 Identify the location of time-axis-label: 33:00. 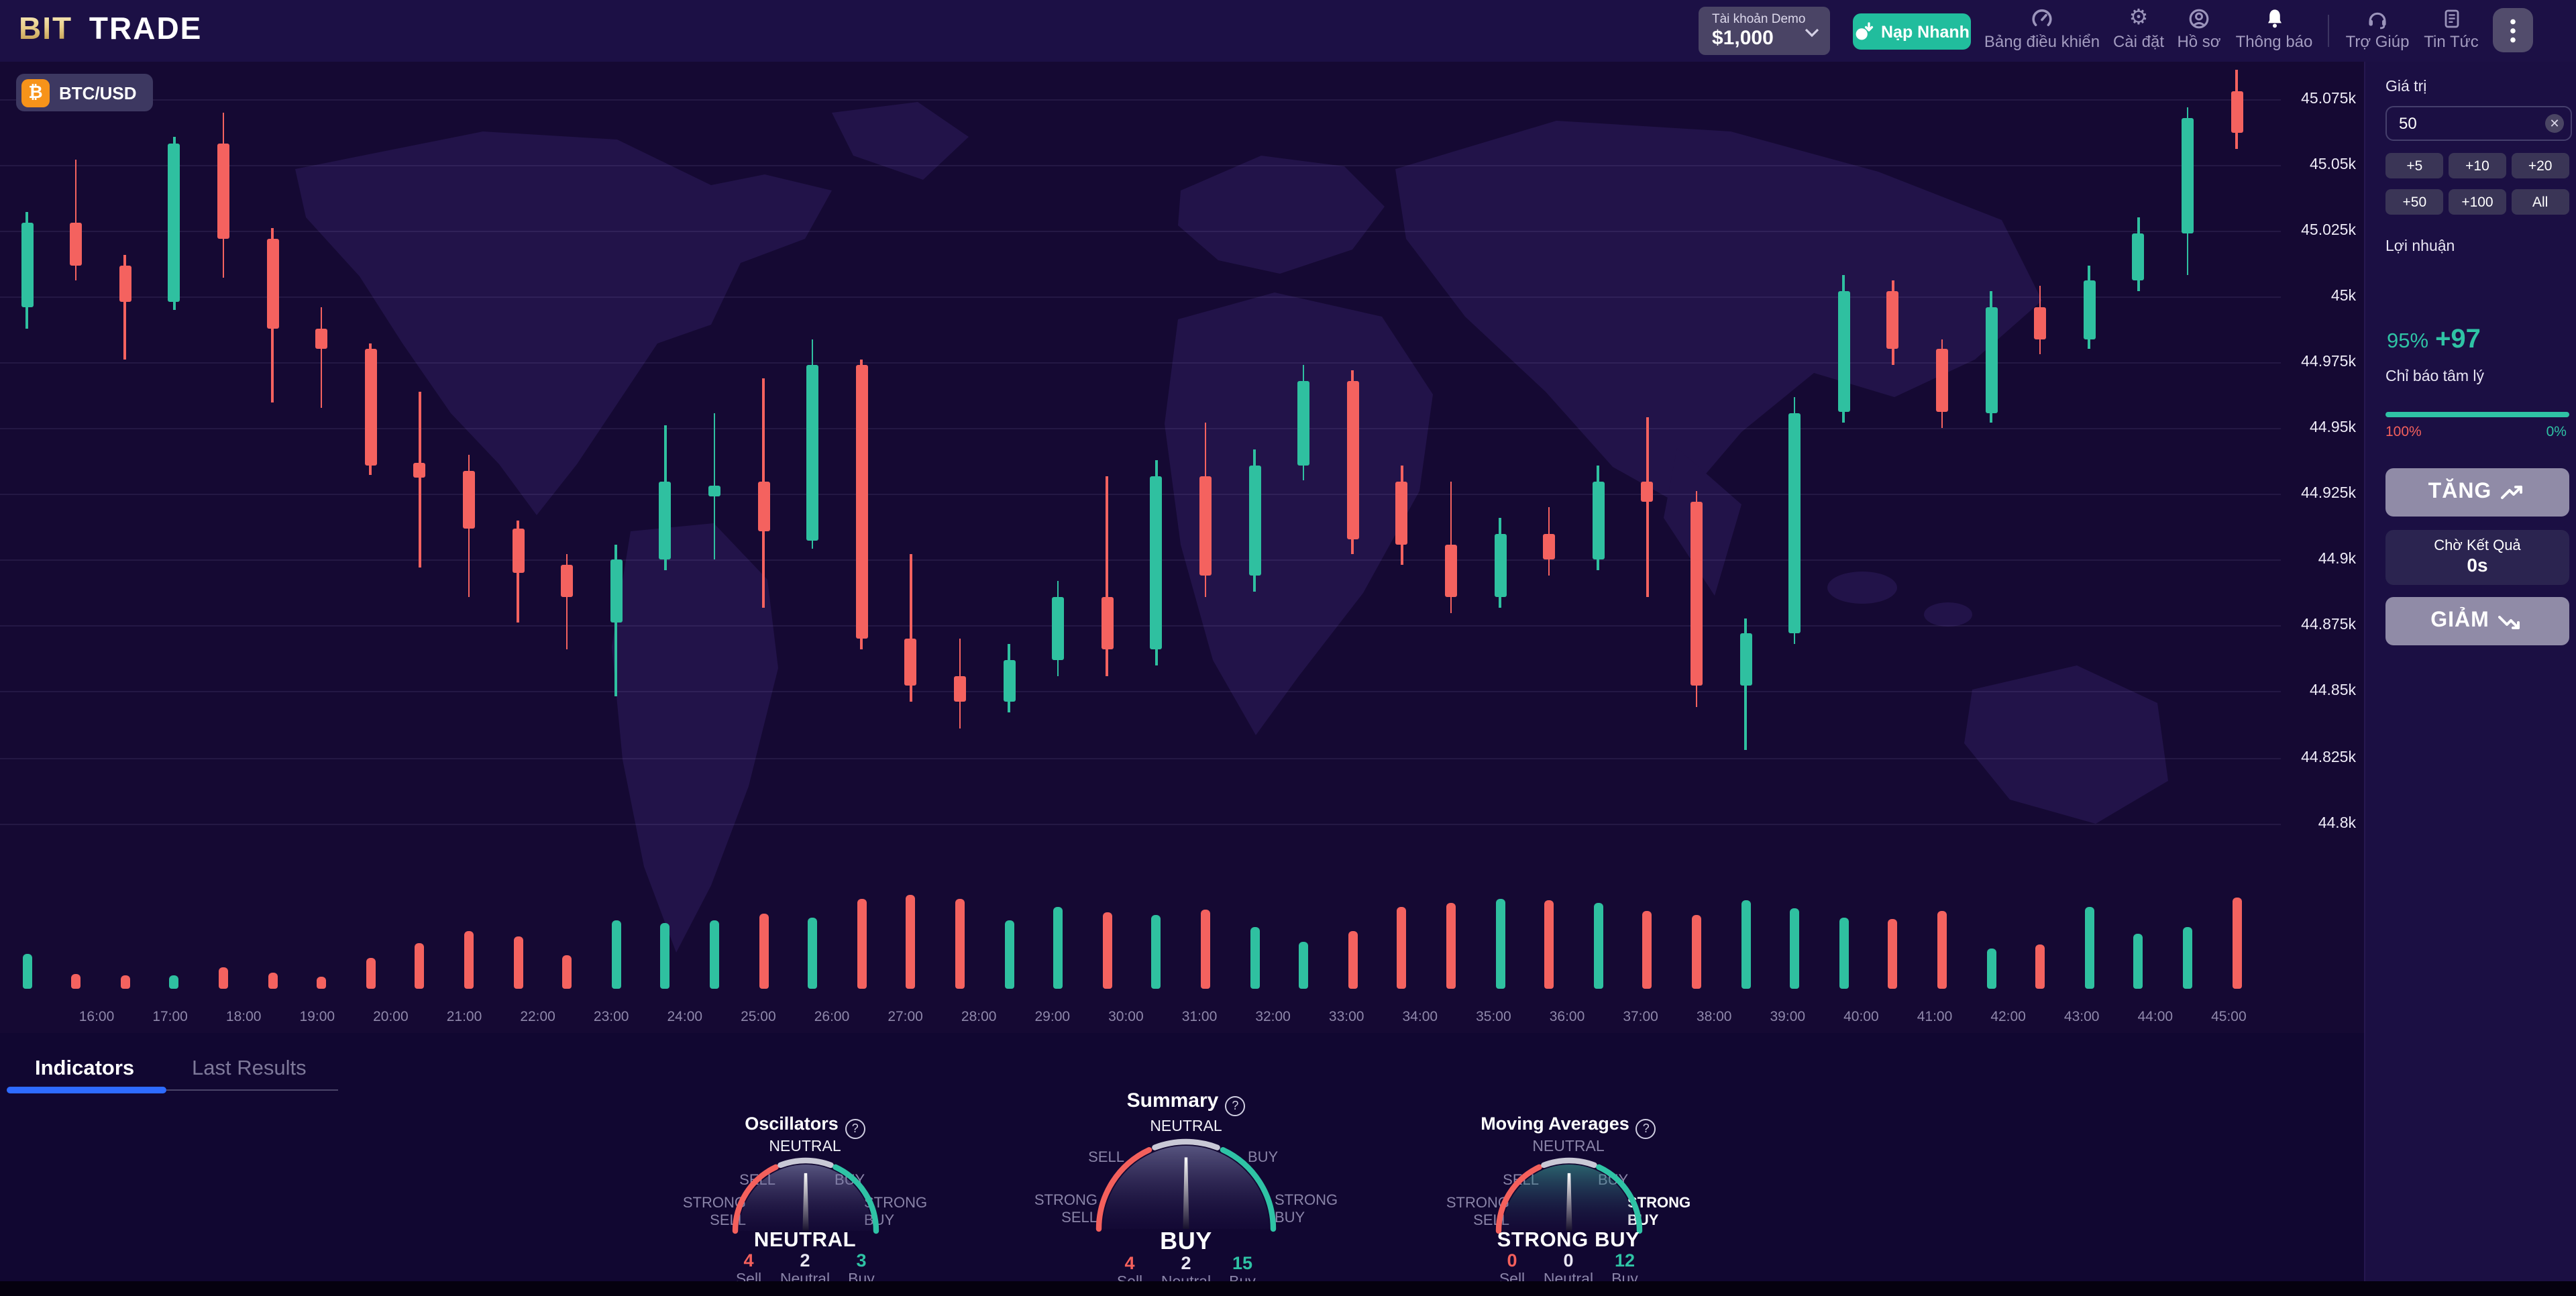
(1346, 1017).